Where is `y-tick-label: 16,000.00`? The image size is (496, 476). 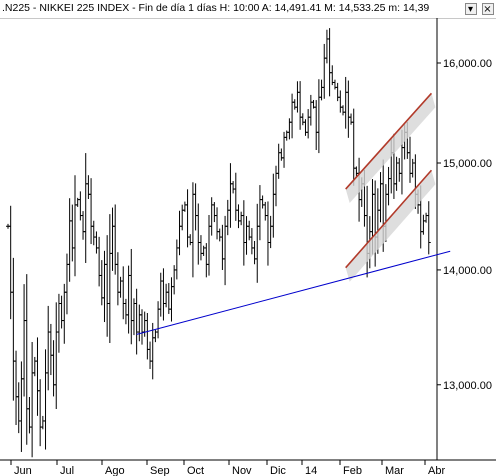
y-tick-label: 16,000.00 is located at coordinates (467, 64).